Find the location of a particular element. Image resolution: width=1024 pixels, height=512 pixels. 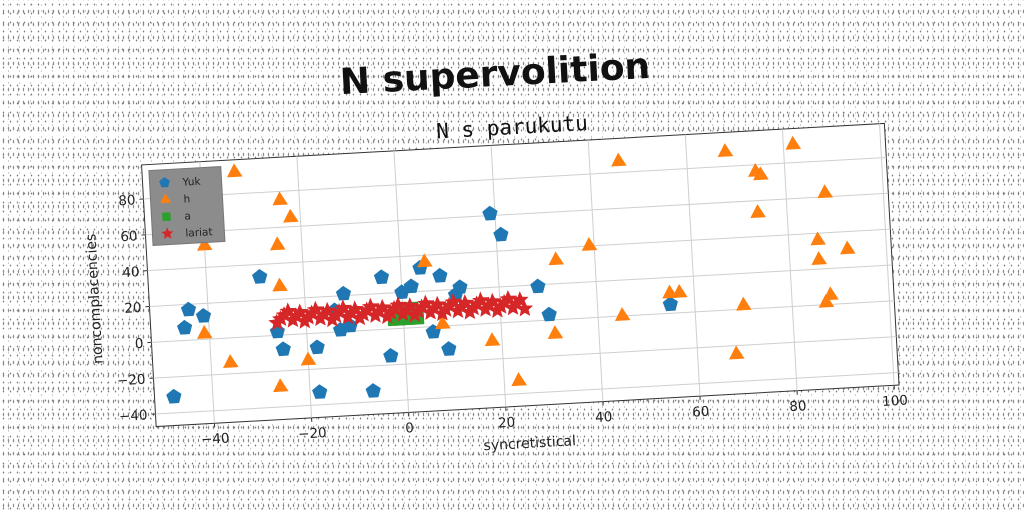

legend: Yuk ha lariat is located at coordinates (187, 206).